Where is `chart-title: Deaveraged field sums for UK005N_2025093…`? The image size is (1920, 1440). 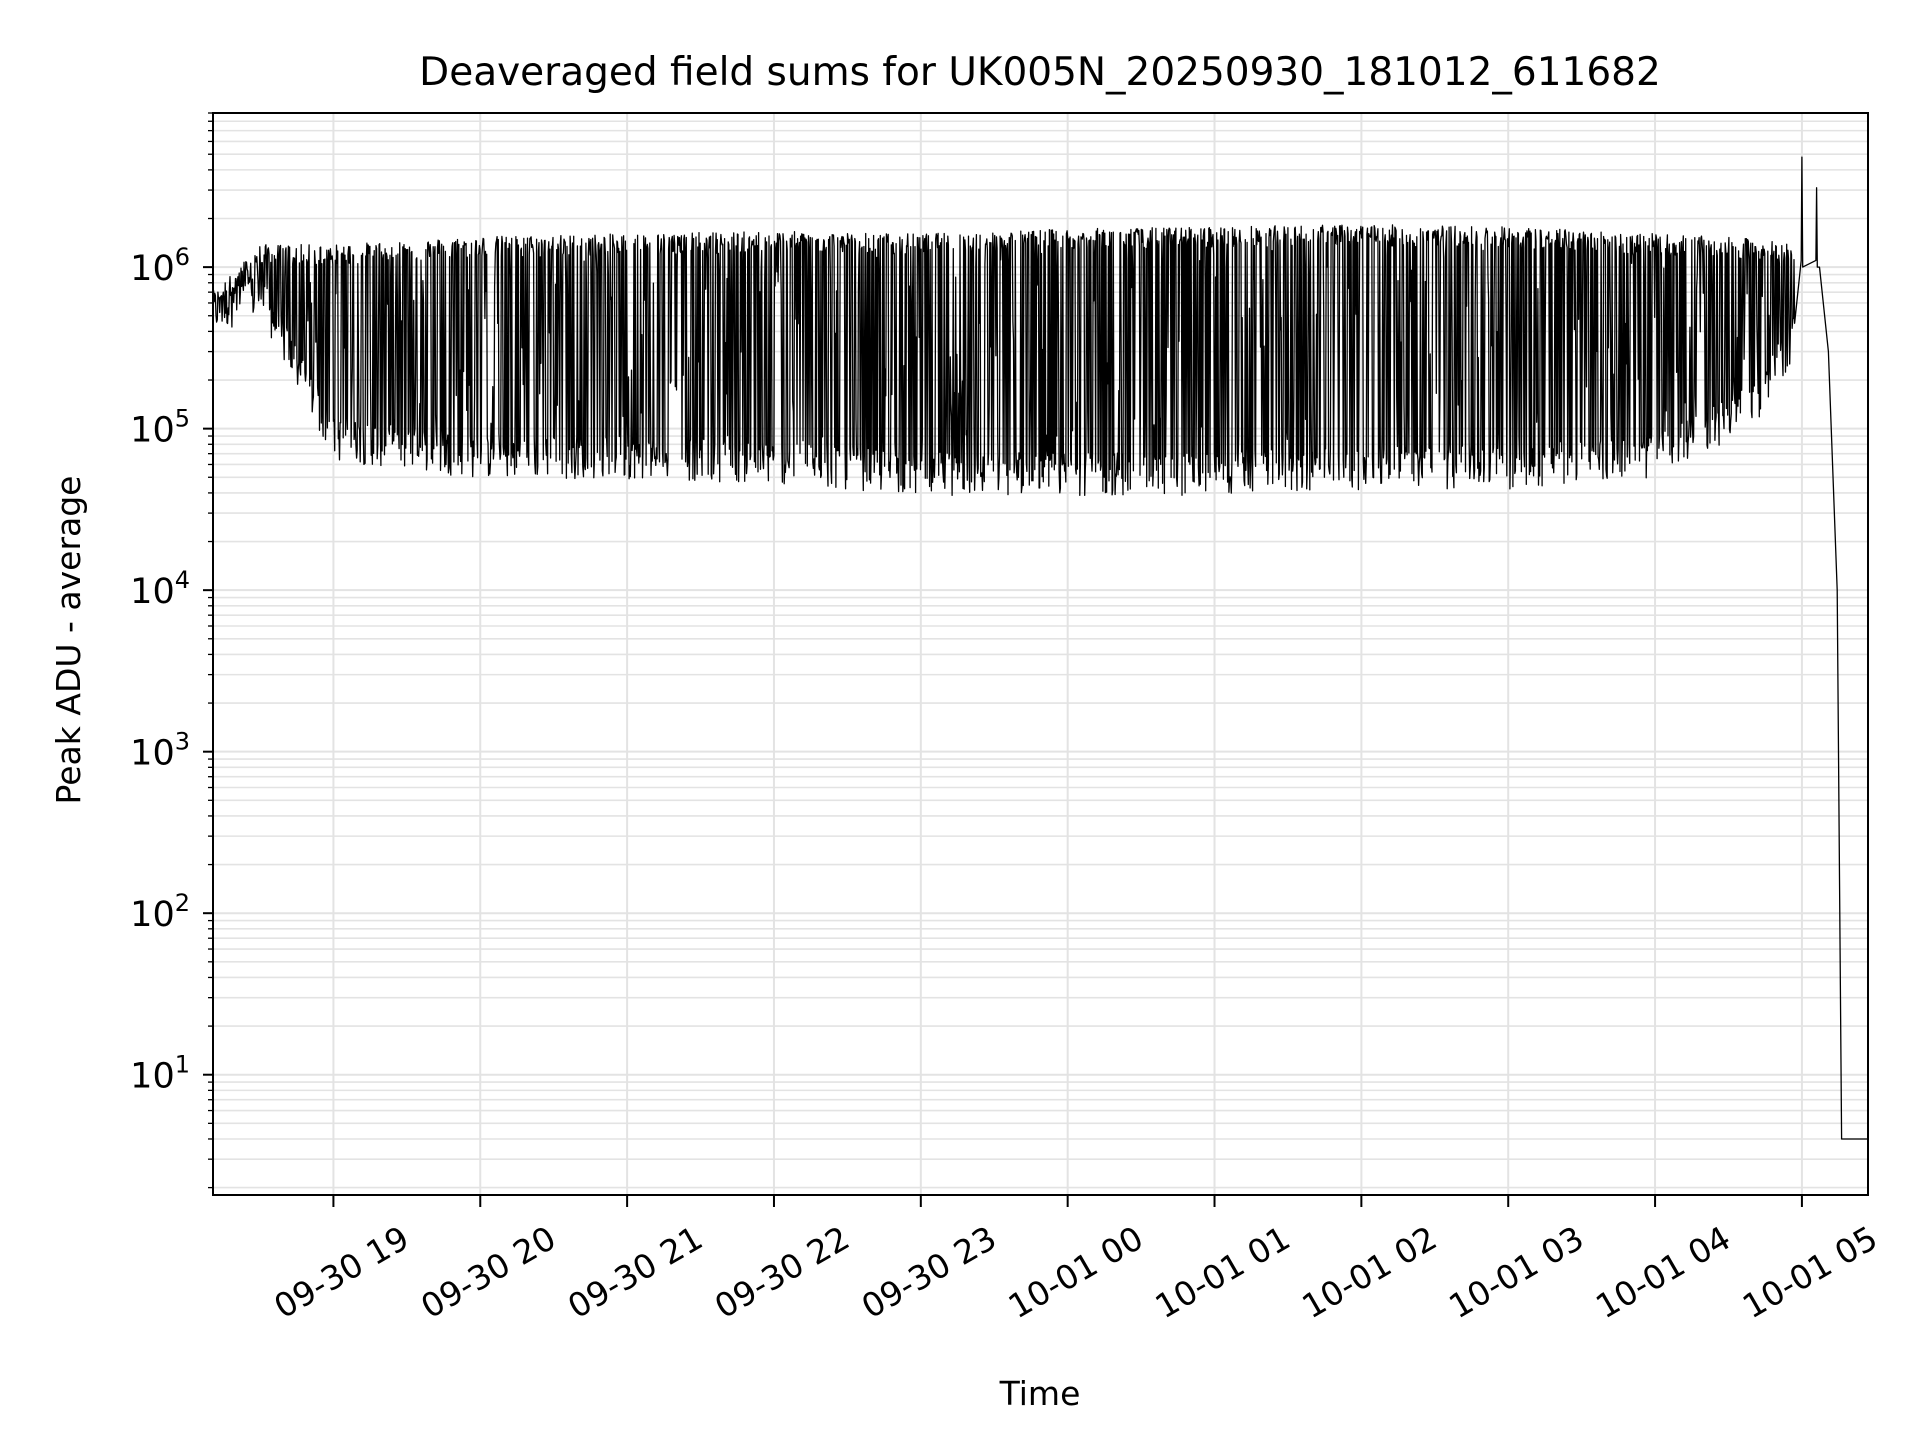
chart-title: Deaveraged field sums for UK005N_2025093… is located at coordinates (1040, 72).